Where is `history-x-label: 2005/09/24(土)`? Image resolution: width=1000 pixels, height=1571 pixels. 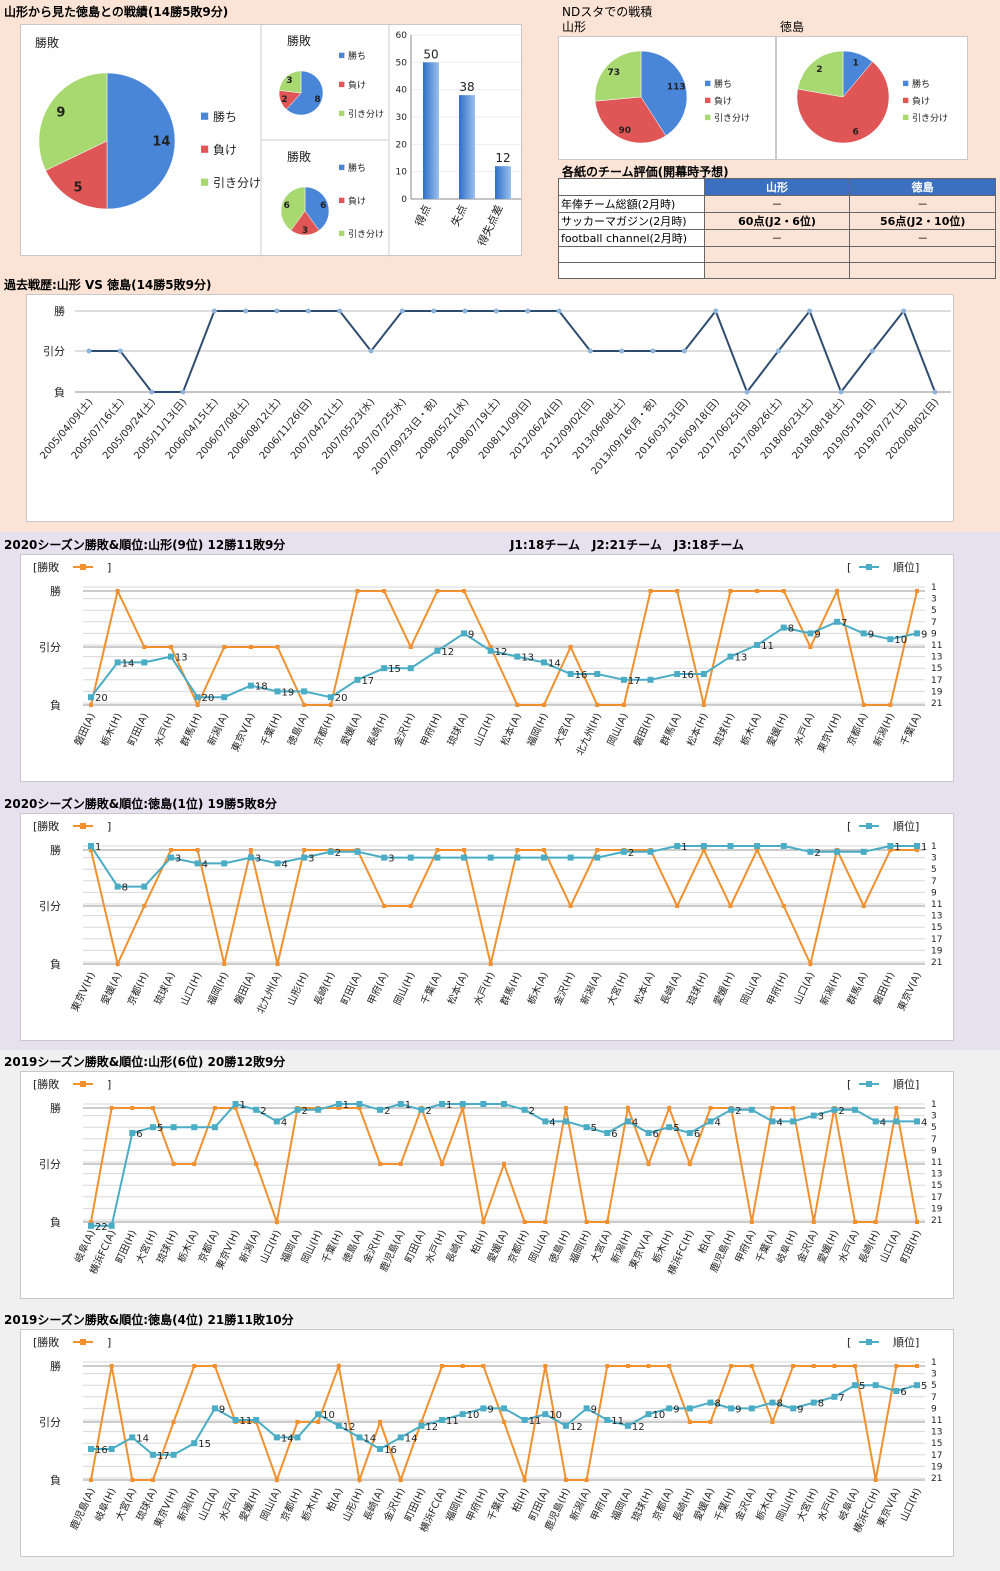
history-x-label: 2005/09/24(土) is located at coordinates (129, 429).